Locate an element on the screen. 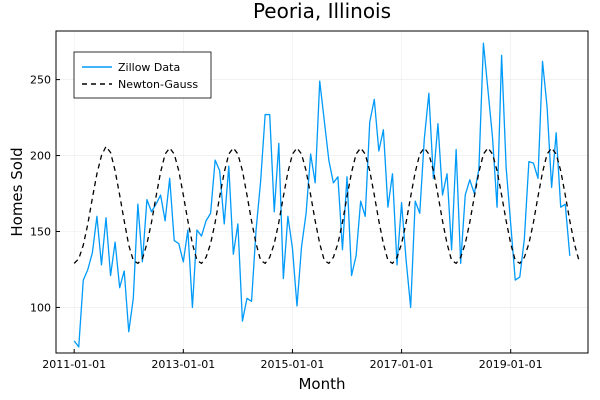 This screenshot has height=400, width=600. y-tick-label-1: 150 is located at coordinates (40, 231).